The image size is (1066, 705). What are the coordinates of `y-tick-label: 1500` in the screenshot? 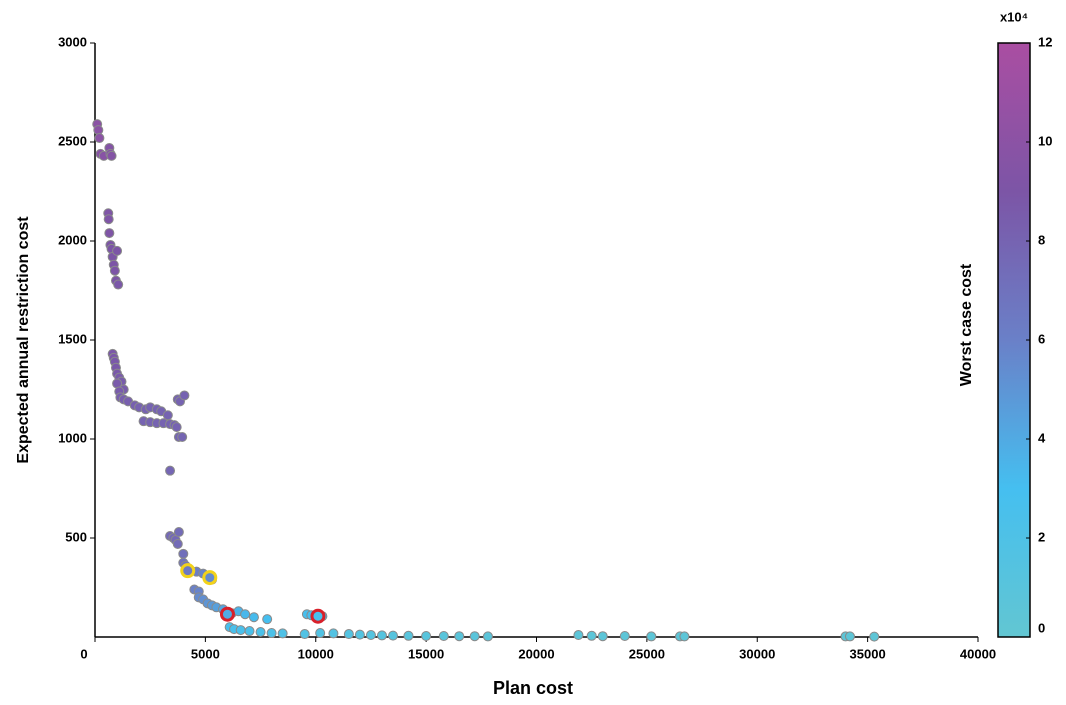 It's located at (72, 338).